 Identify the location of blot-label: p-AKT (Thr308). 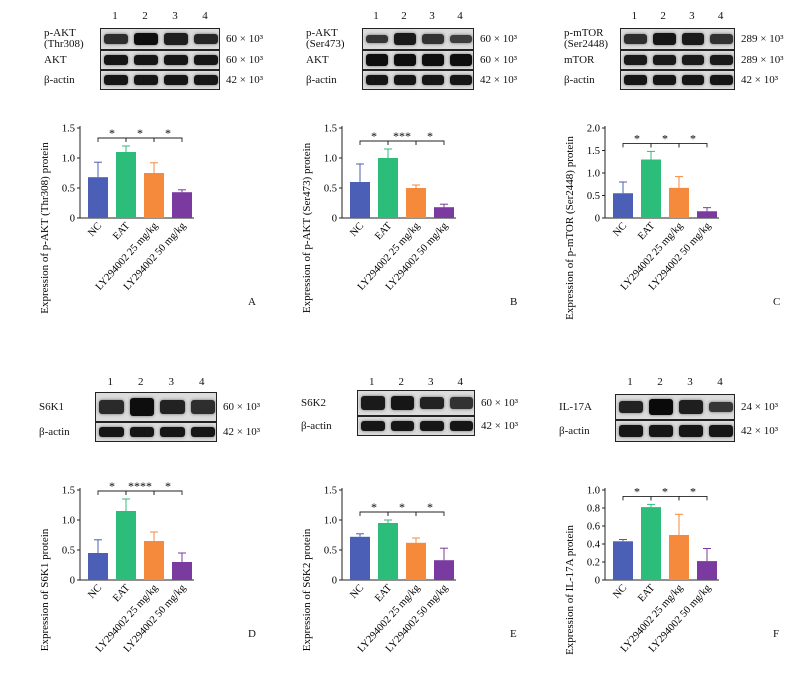
(64, 38).